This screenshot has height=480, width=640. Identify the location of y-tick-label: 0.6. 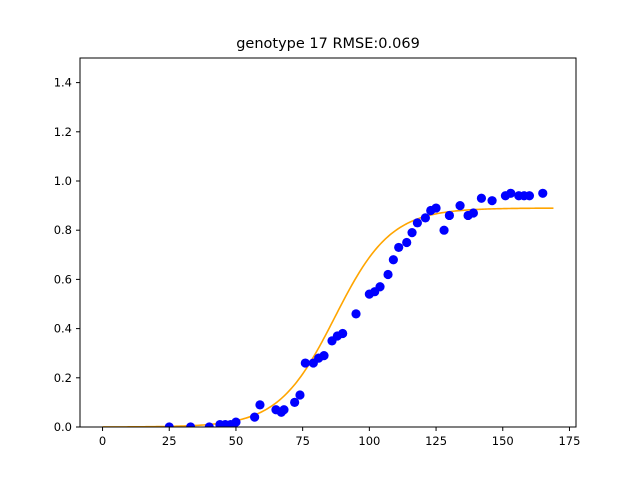
(63, 279).